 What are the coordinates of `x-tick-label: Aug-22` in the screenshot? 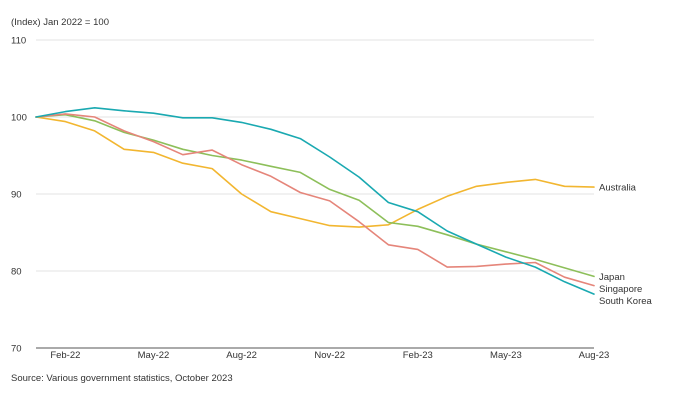 It's located at (241, 355).